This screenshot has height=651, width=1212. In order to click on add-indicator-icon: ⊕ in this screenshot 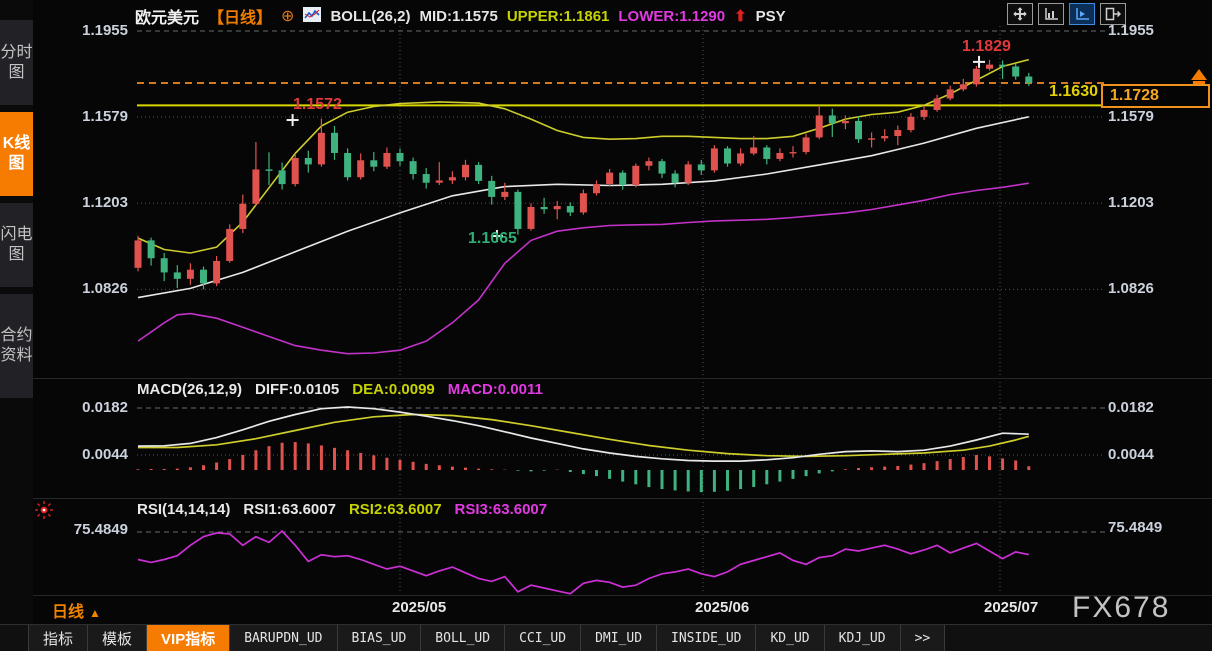, I will do `click(288, 16)`.